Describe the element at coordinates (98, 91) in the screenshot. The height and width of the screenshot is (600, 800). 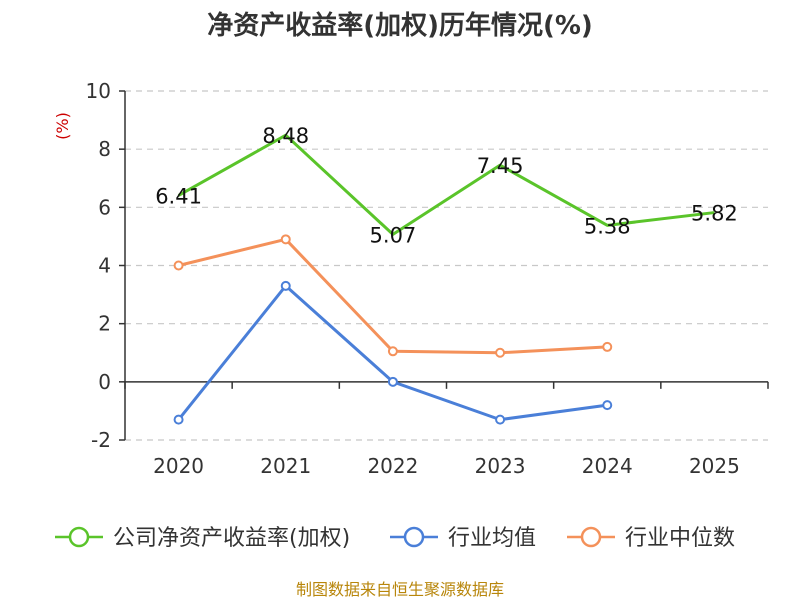
I see `y-tick-label: 10` at that location.